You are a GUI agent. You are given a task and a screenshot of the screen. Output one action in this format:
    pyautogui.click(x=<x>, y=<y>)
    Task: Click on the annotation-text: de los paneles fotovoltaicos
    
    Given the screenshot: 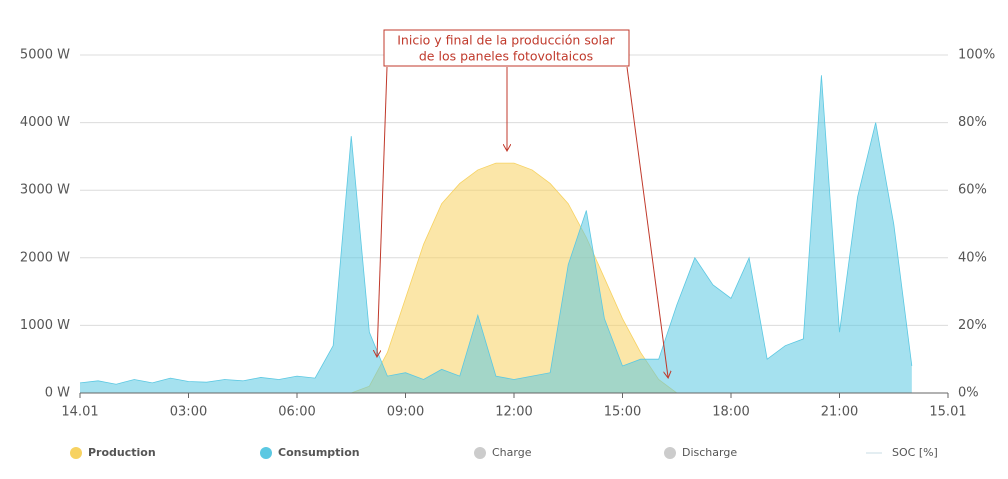 What is the action you would take?
    pyautogui.click(x=506, y=56)
    